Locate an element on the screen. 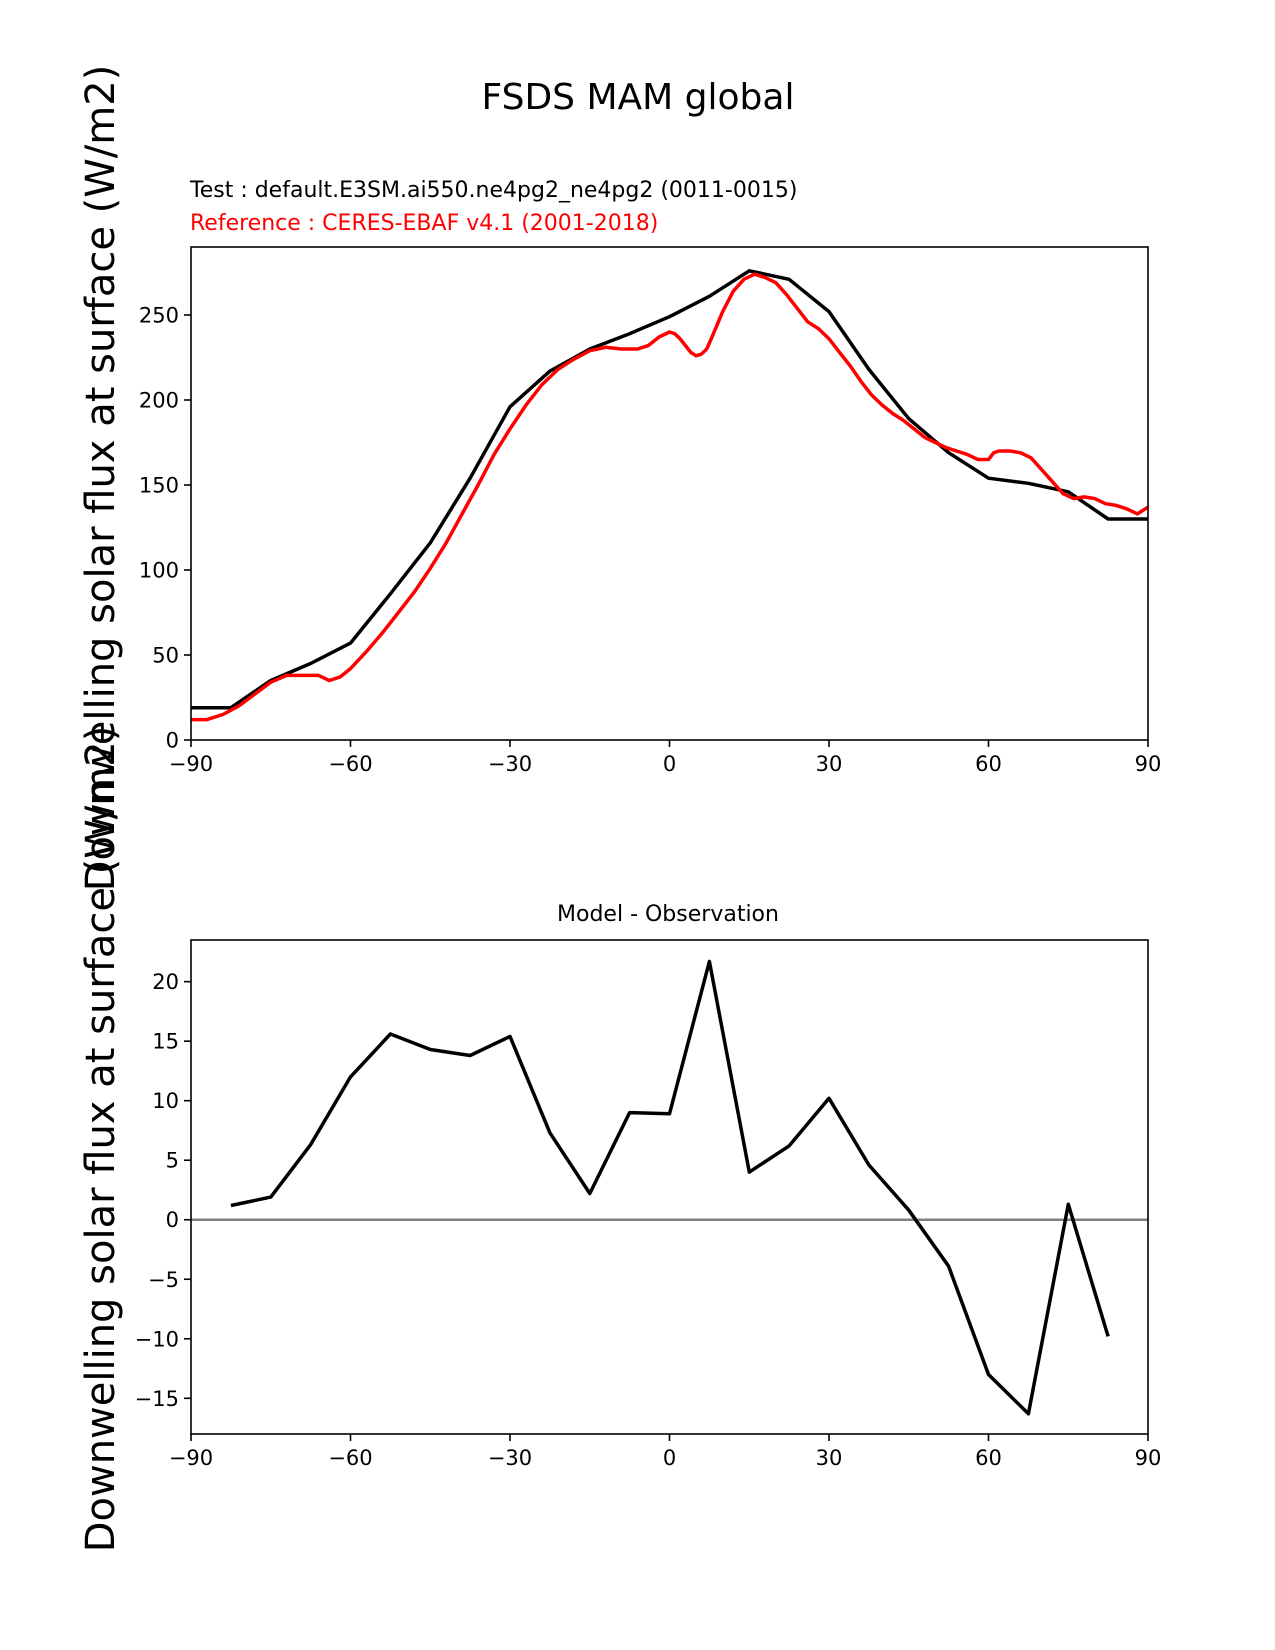  bottom-panel-ylabel: Downwelling solar flux at surface (W/m2) is located at coordinates (101, 1139).